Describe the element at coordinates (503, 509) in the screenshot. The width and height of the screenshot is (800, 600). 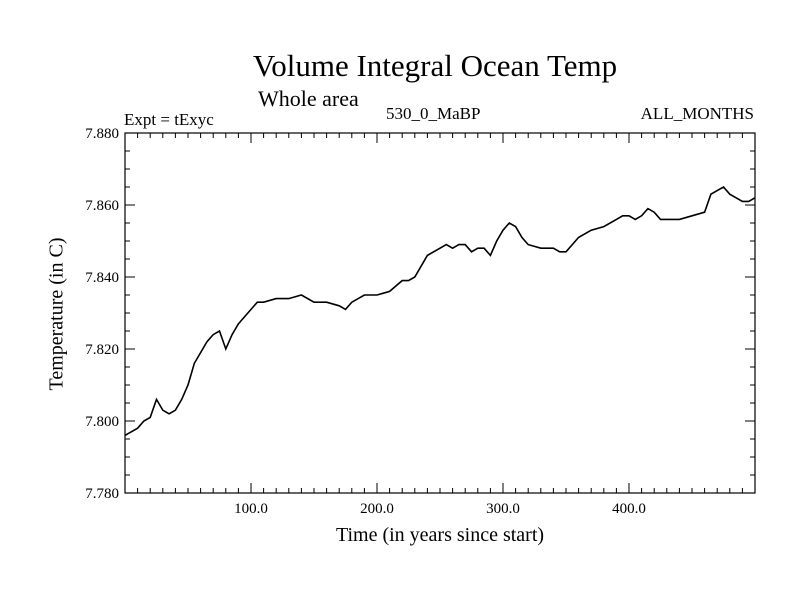
I see `x-tick-label: 300.0` at that location.